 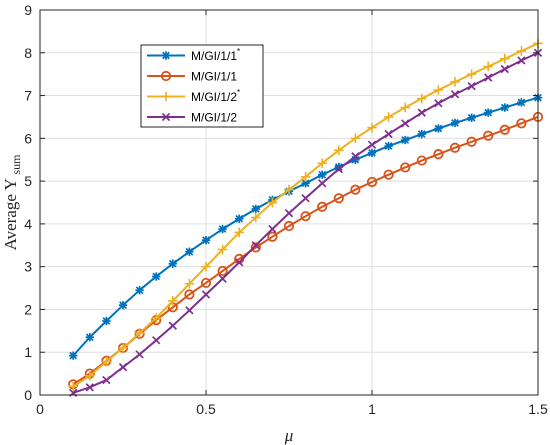 I want to click on y-tick-label: 0, so click(x=28, y=395).